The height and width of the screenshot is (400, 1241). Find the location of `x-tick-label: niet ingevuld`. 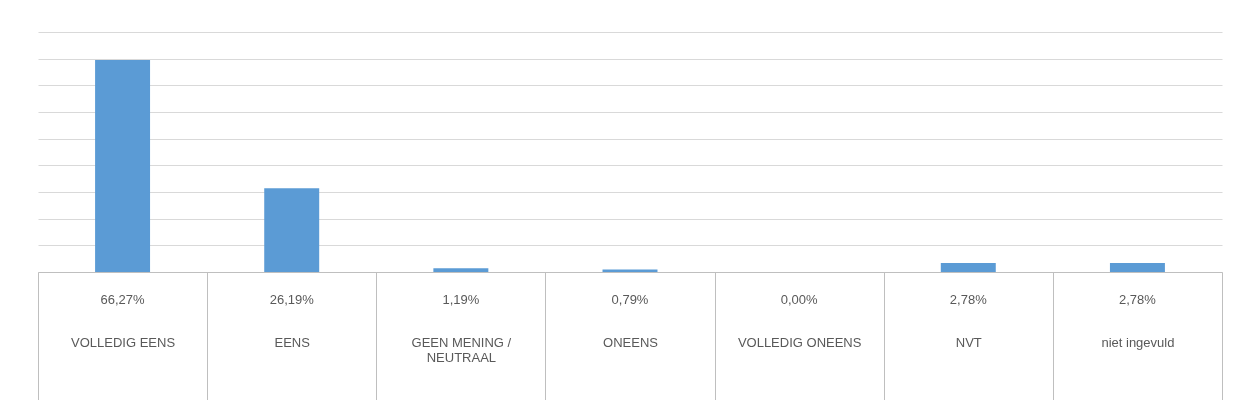

x-tick-label: niet ingevuld is located at coordinates (1138, 342).